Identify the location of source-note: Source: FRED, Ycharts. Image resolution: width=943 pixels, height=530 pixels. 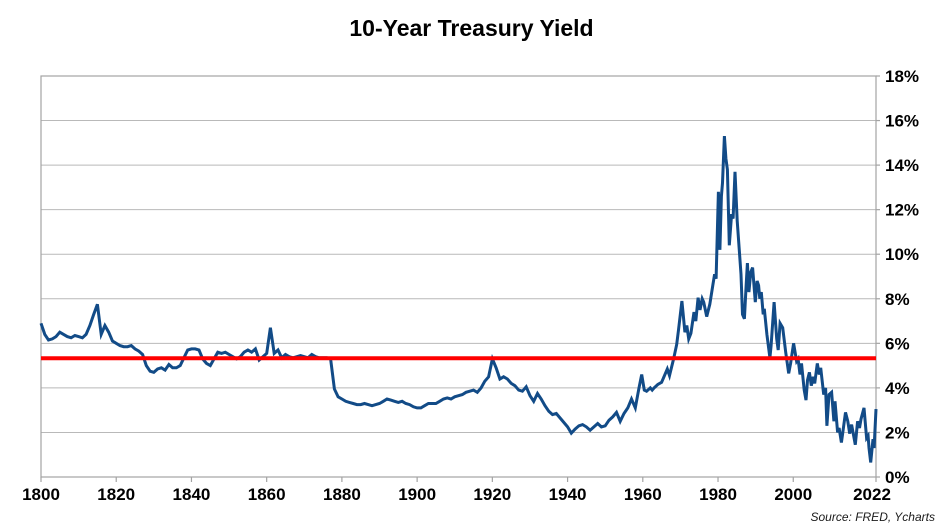
(873, 517).